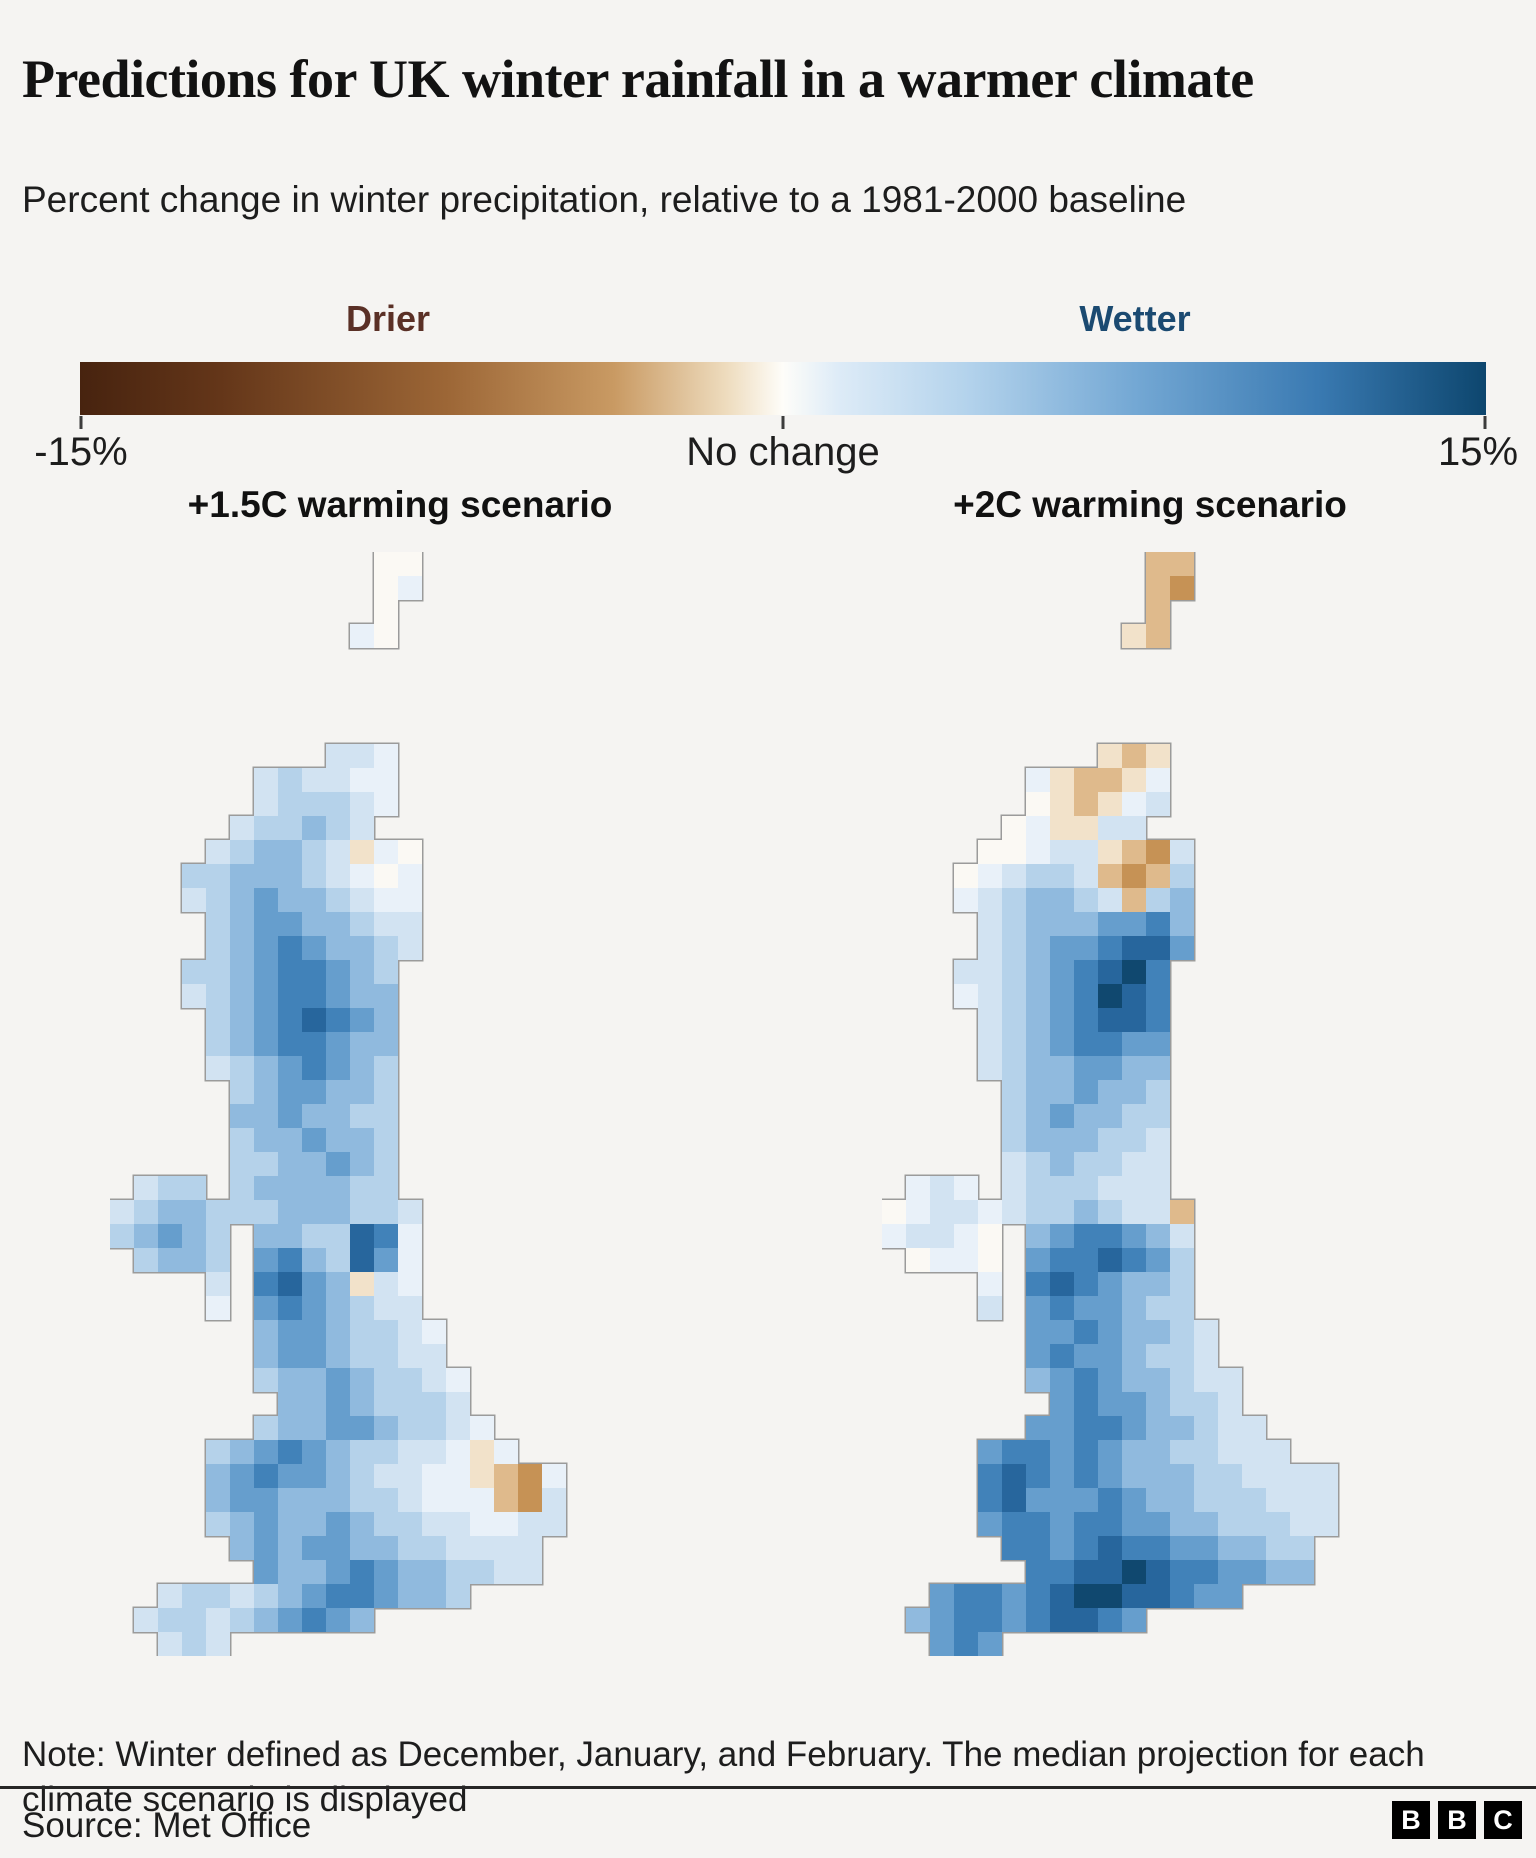 Image resolution: width=1536 pixels, height=1858 pixels. Describe the element at coordinates (400, 504) in the screenshot. I see `panel-title-1-5c: +1.5C warming scenario` at that location.